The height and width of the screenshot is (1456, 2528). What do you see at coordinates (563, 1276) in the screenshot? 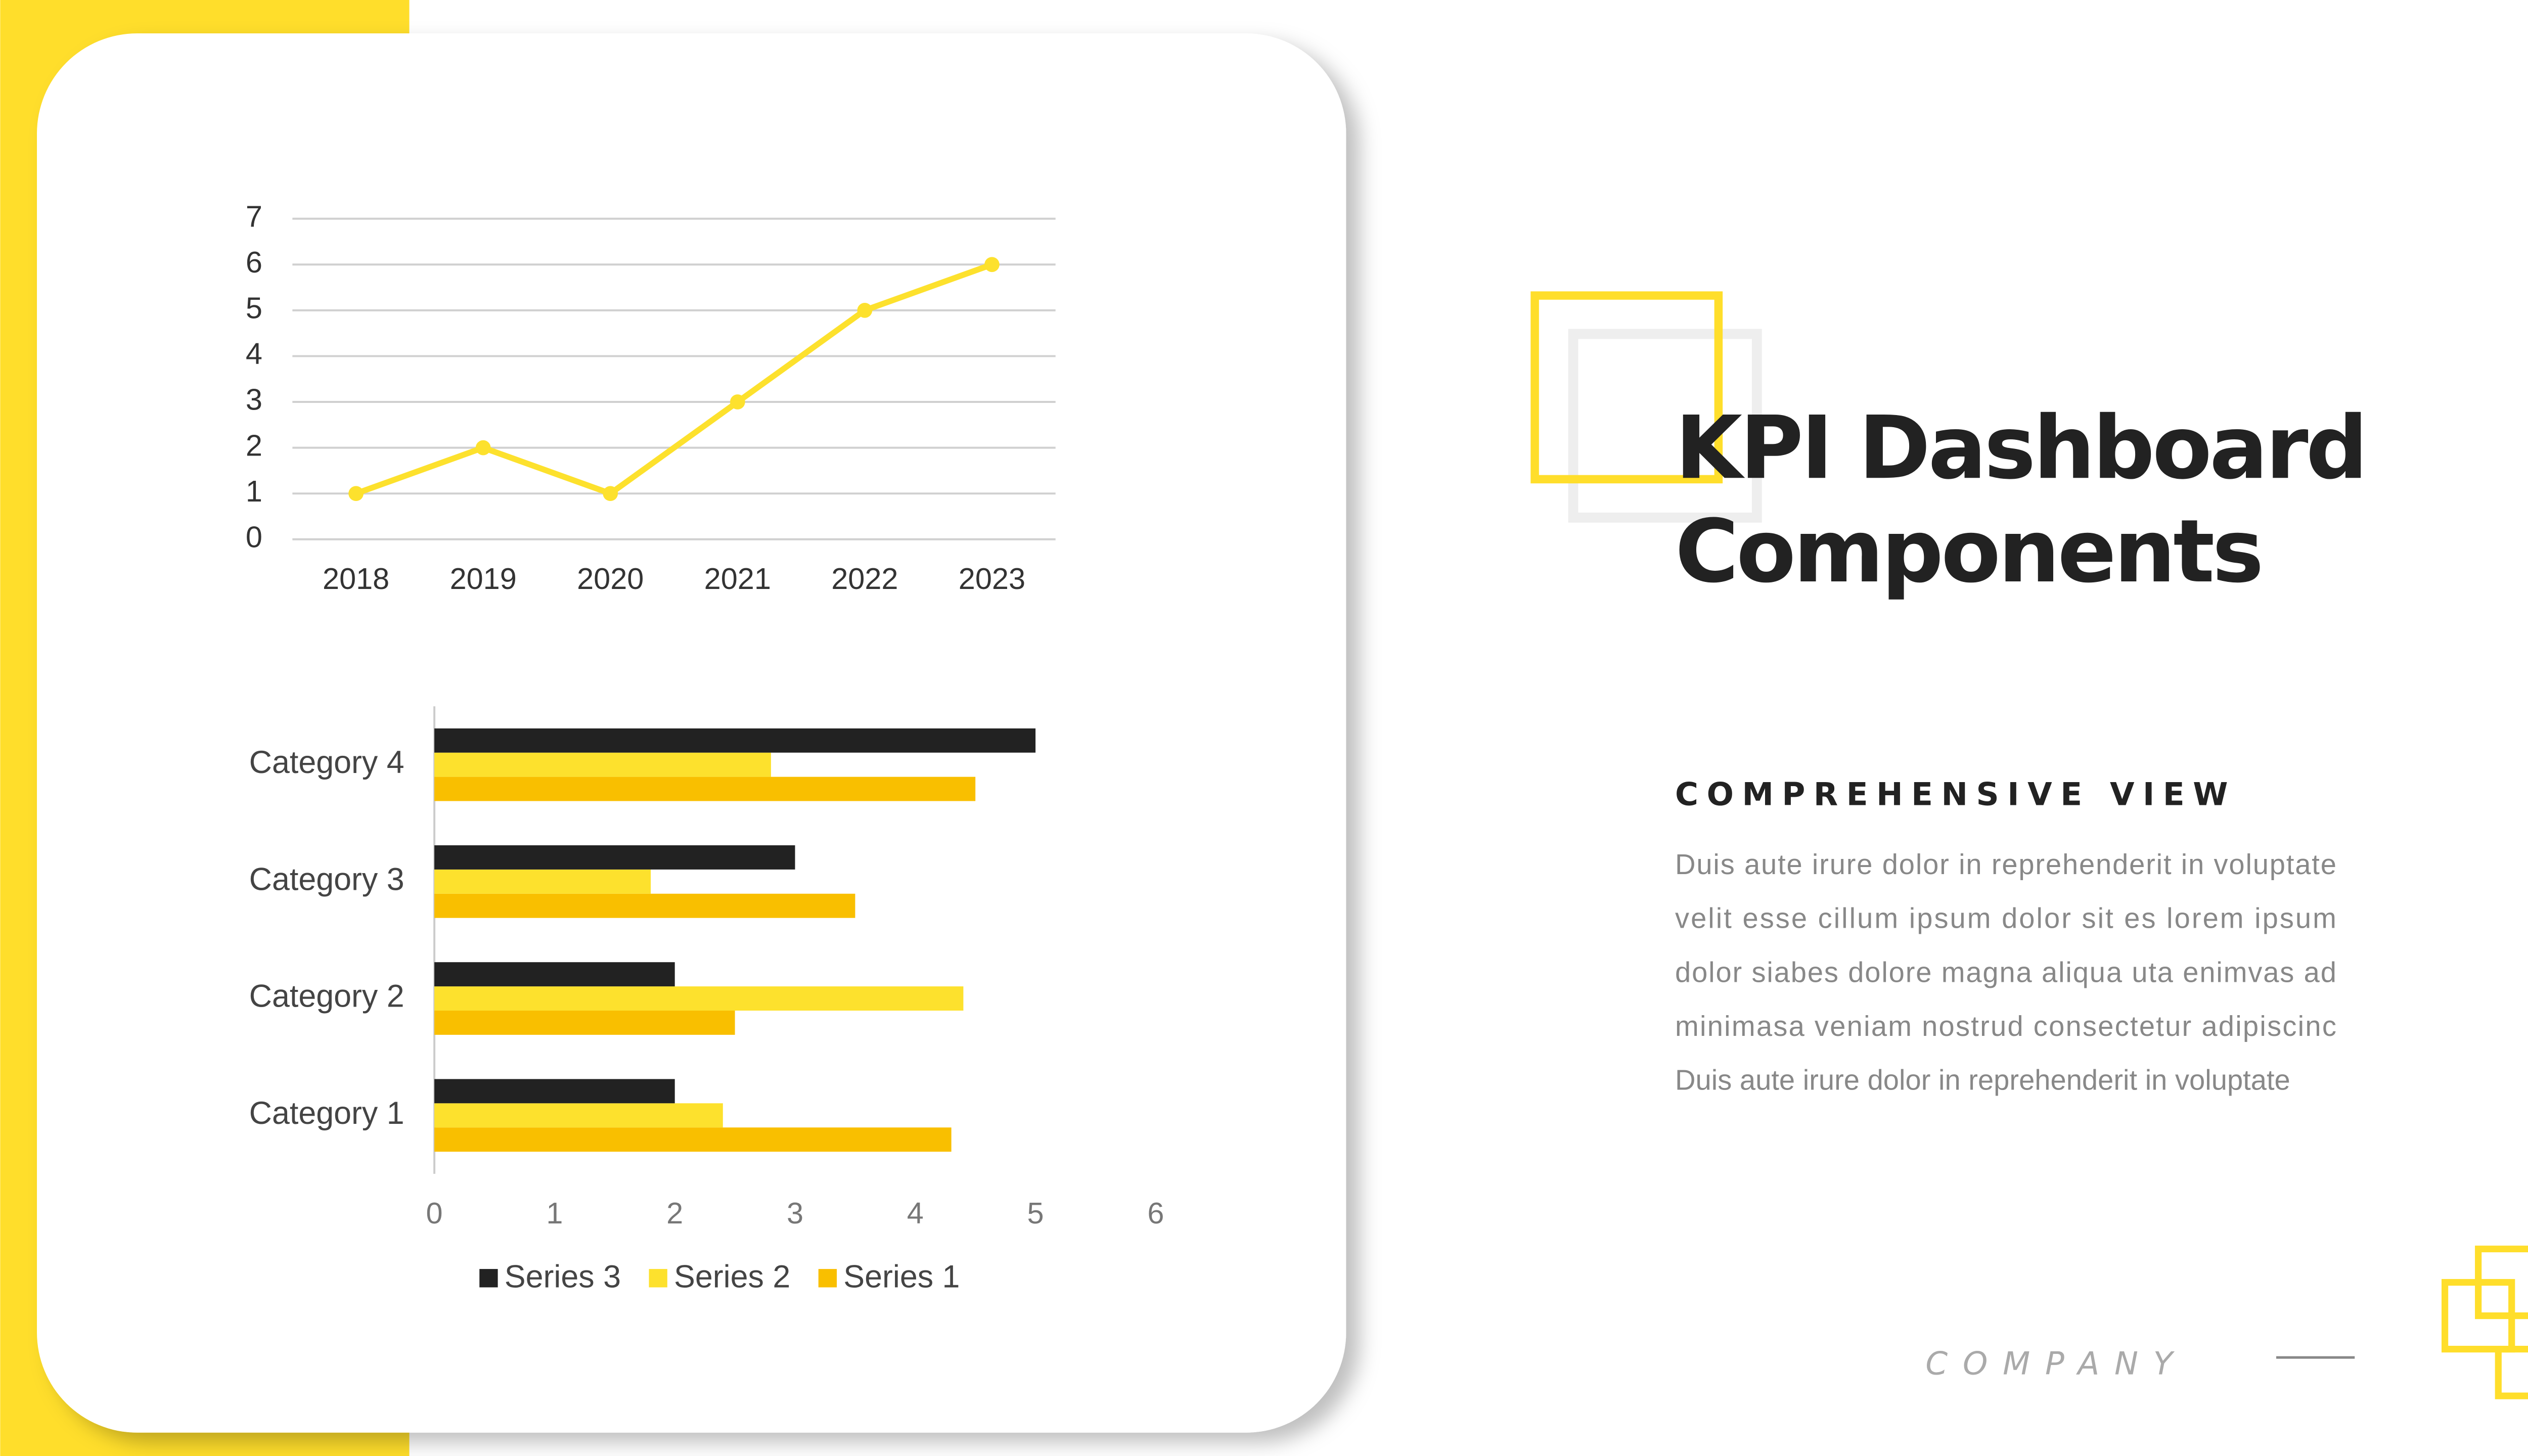
I see `legend-label: Series 3` at bounding box center [563, 1276].